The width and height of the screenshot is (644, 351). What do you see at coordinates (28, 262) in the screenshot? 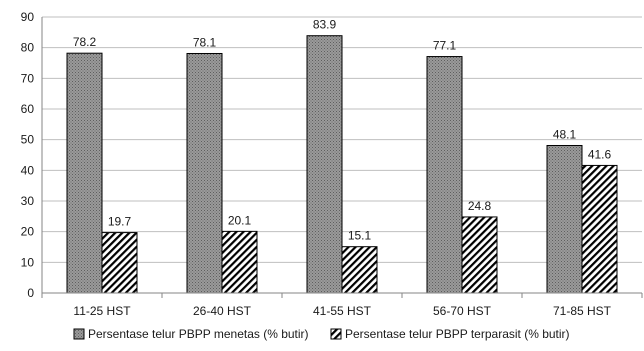
I see `y-tick-label: 10` at bounding box center [28, 262].